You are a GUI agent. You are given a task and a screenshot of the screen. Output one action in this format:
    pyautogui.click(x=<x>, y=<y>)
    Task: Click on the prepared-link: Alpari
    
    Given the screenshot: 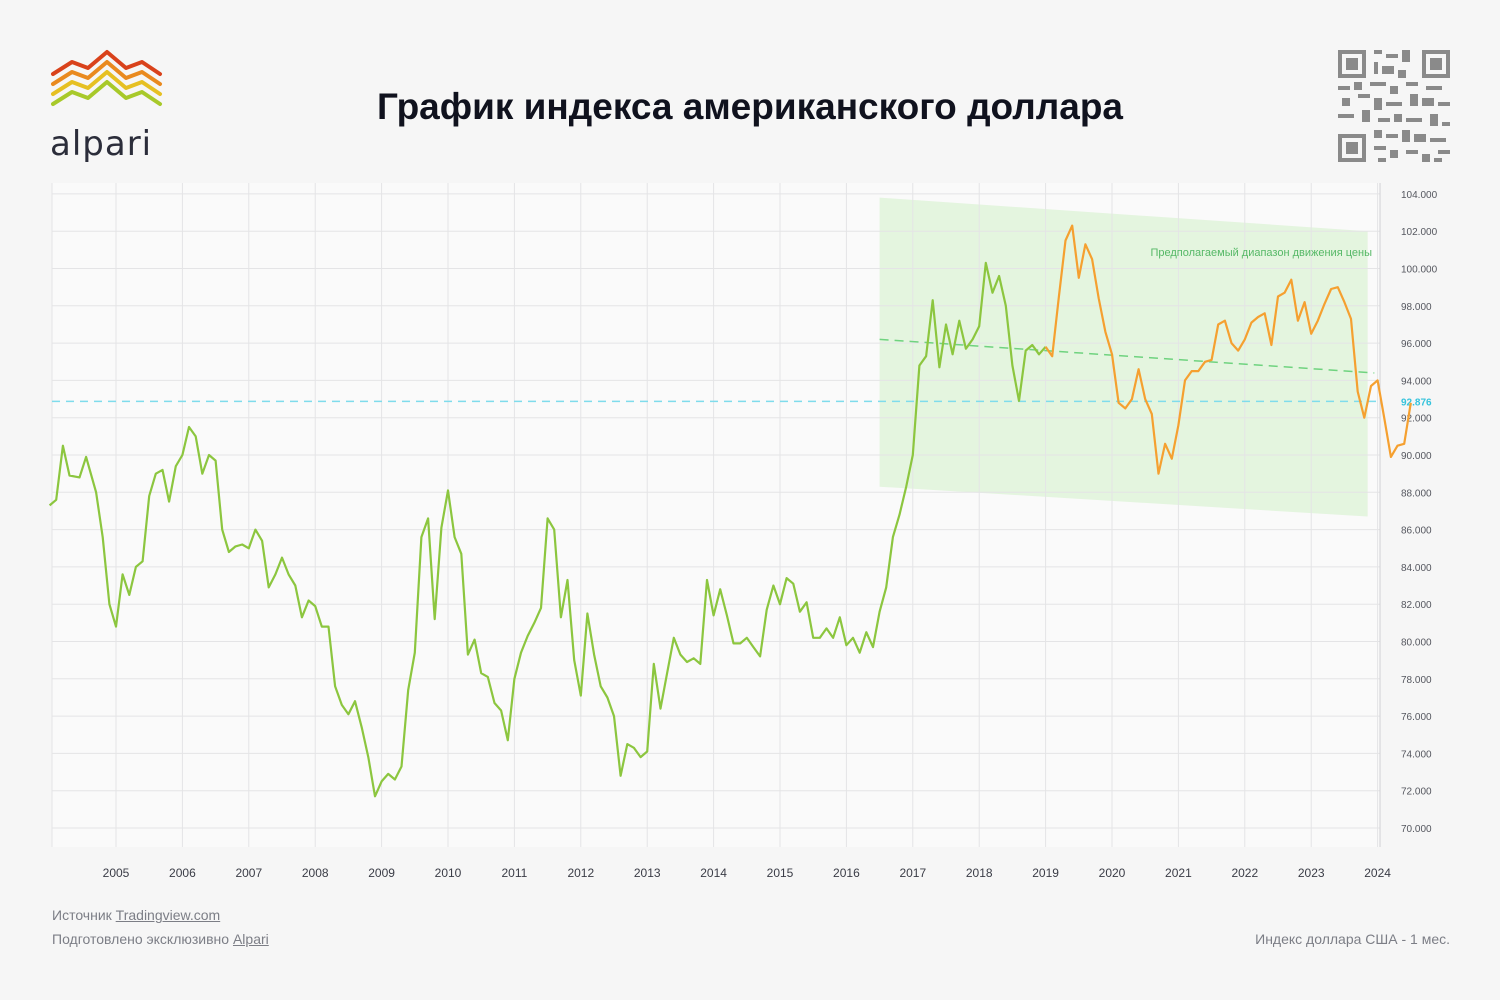 What is the action you would take?
    pyautogui.click(x=250, y=939)
    